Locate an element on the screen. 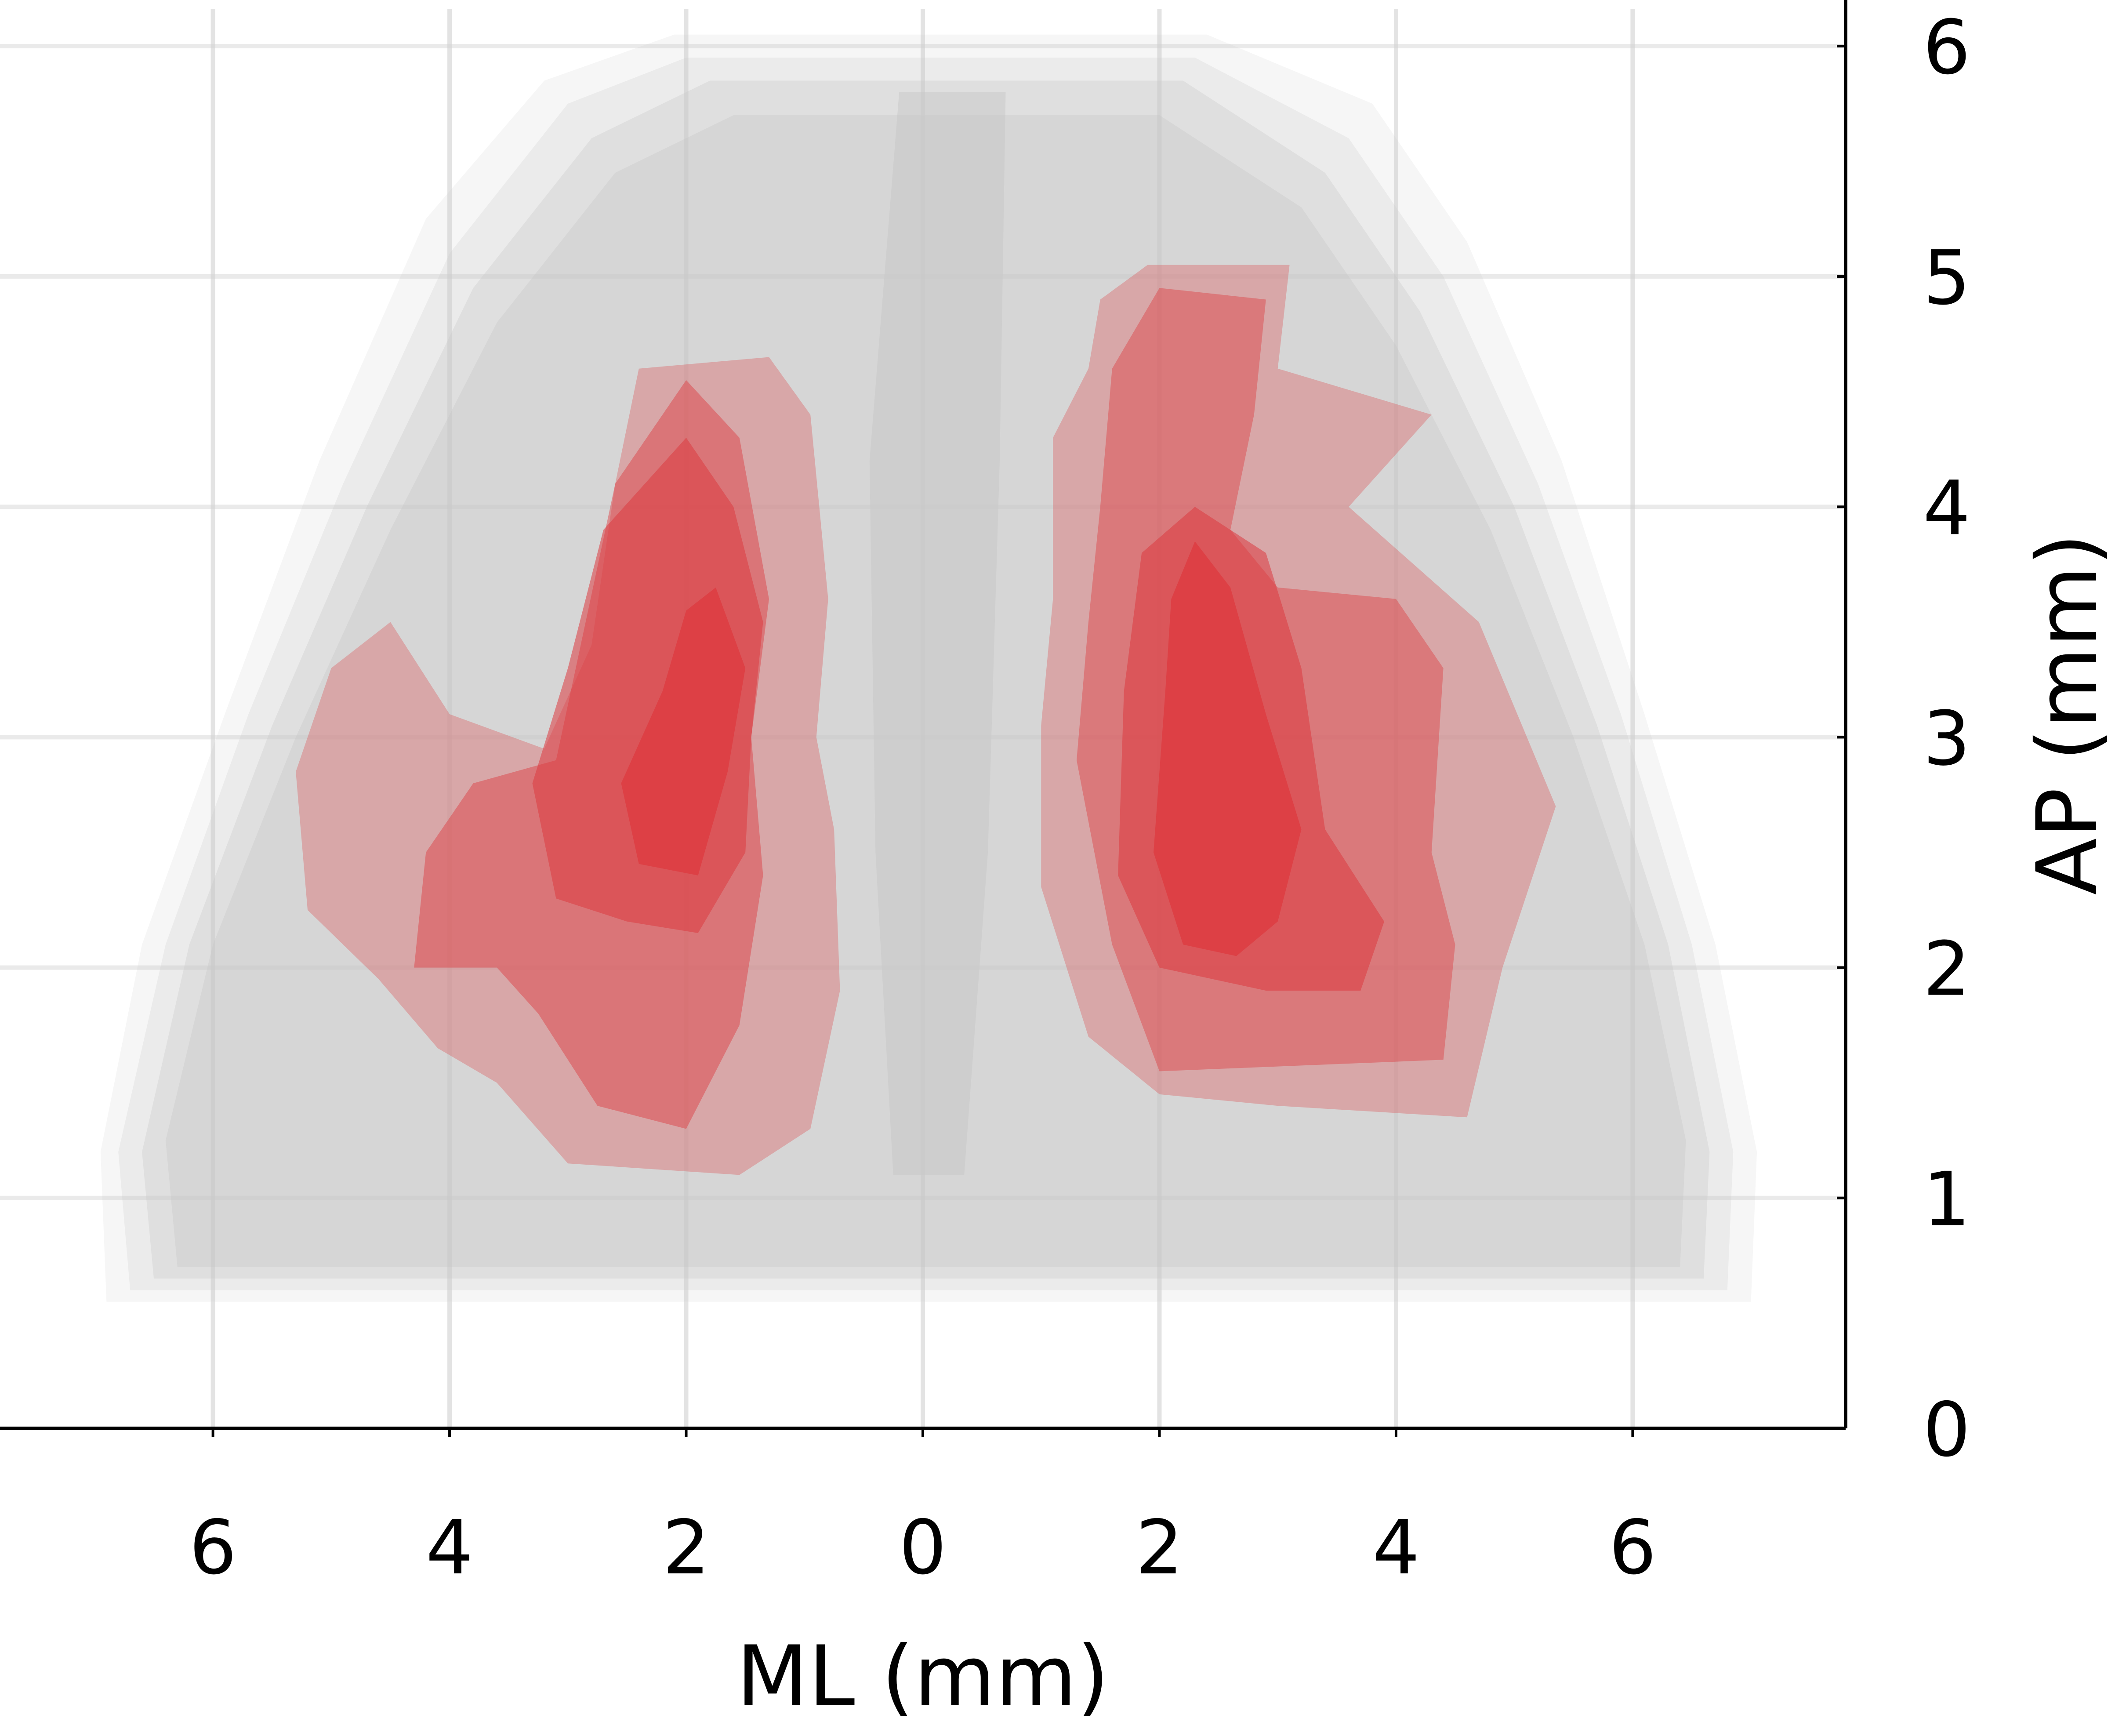 This screenshot has width=2115, height=1736. y-tick-label-1: 1 is located at coordinates (1946, 1199).